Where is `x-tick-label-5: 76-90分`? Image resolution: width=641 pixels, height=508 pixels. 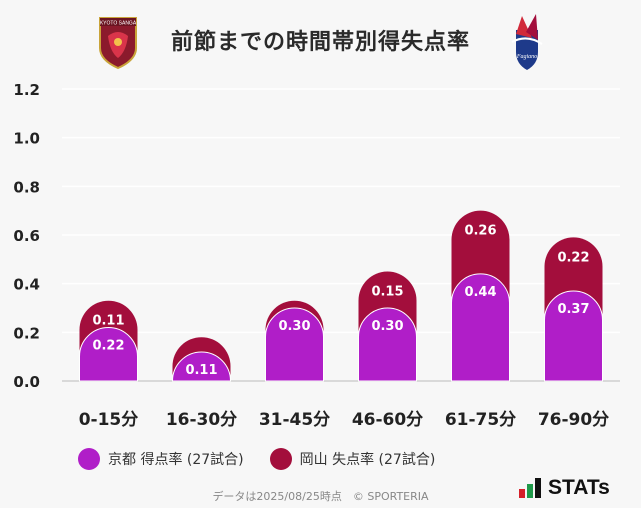 x-tick-label-5: 76-90分 is located at coordinates (573, 420).